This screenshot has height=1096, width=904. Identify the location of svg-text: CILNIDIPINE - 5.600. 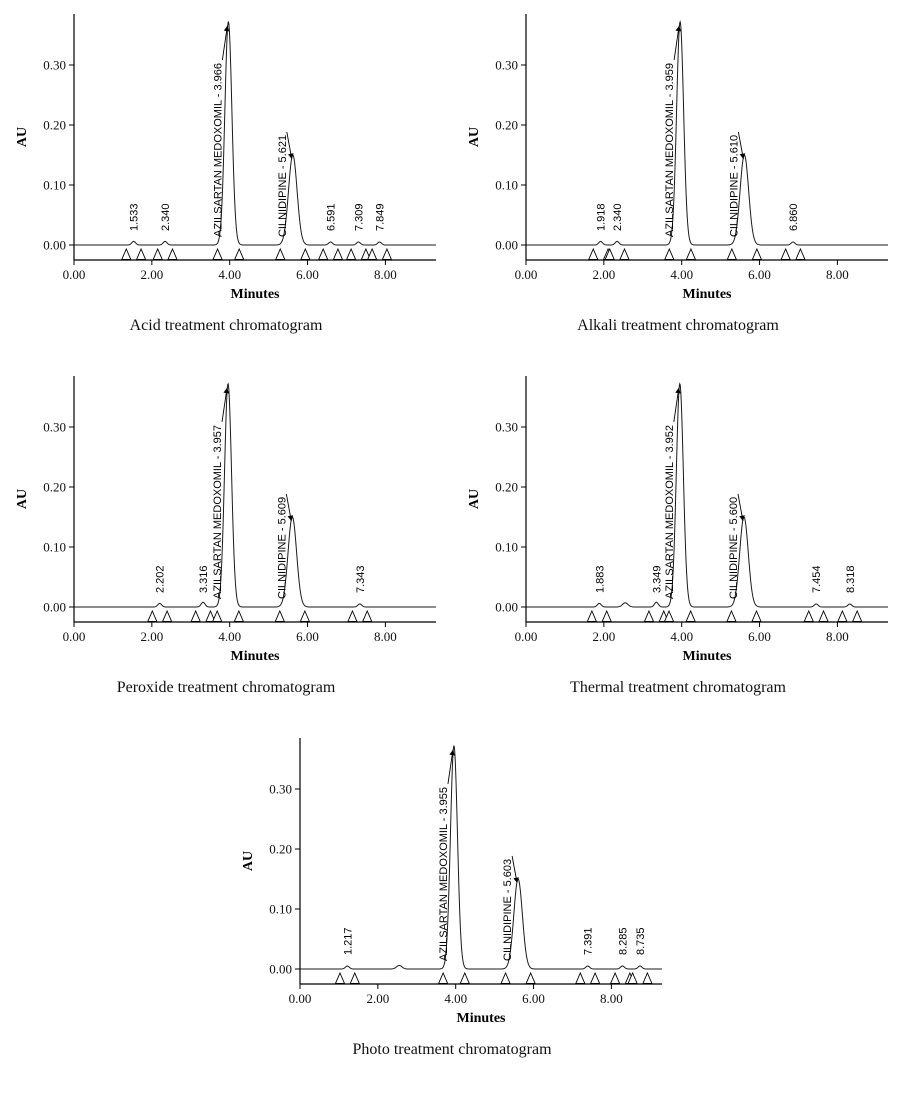
(734, 548).